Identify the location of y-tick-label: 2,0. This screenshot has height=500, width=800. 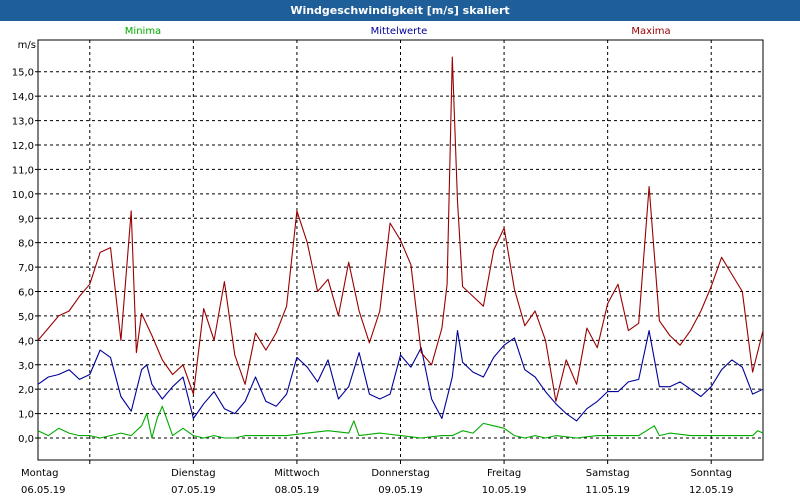
(26, 390).